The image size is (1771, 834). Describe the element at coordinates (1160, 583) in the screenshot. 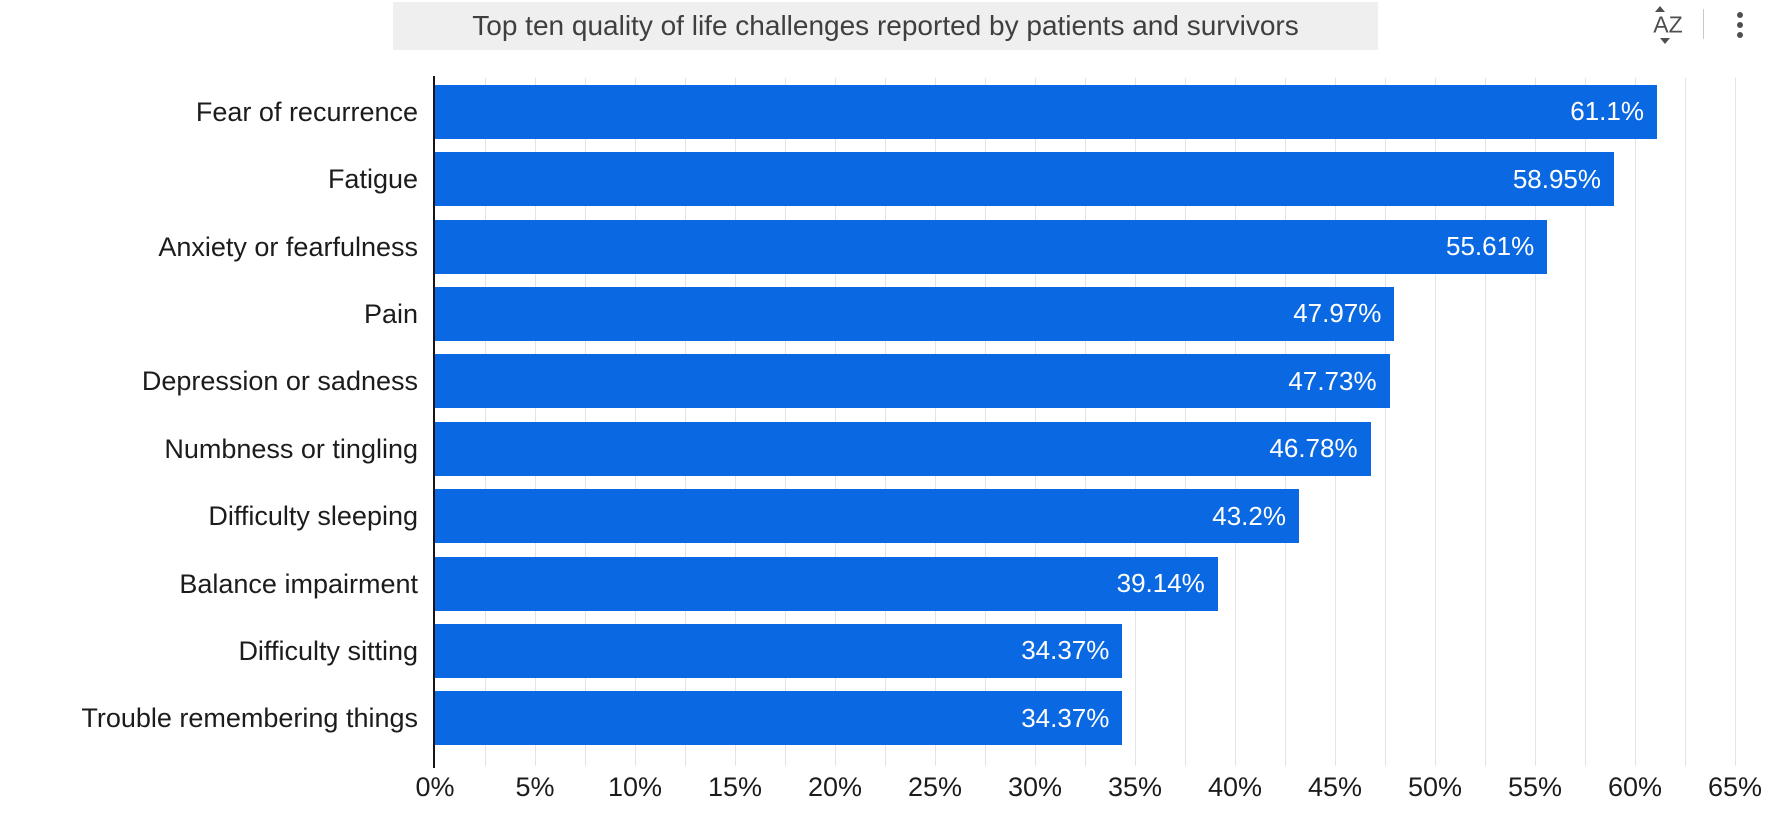

I see `bar-value-label: 39.14%` at that location.